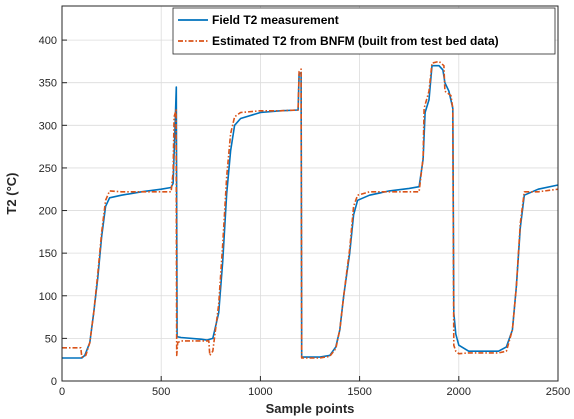 Image resolution: width=574 pixels, height=419 pixels. Describe the element at coordinates (51, 339) in the screenshot. I see `y-tick-label: 50` at that location.